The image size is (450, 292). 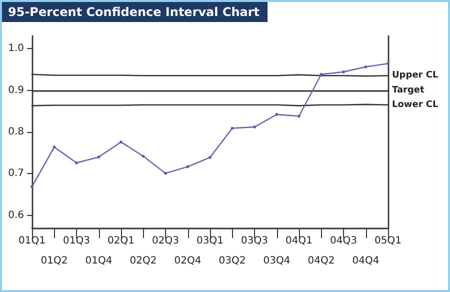 I want to click on x-tick-label: 03Q4, so click(x=276, y=261).